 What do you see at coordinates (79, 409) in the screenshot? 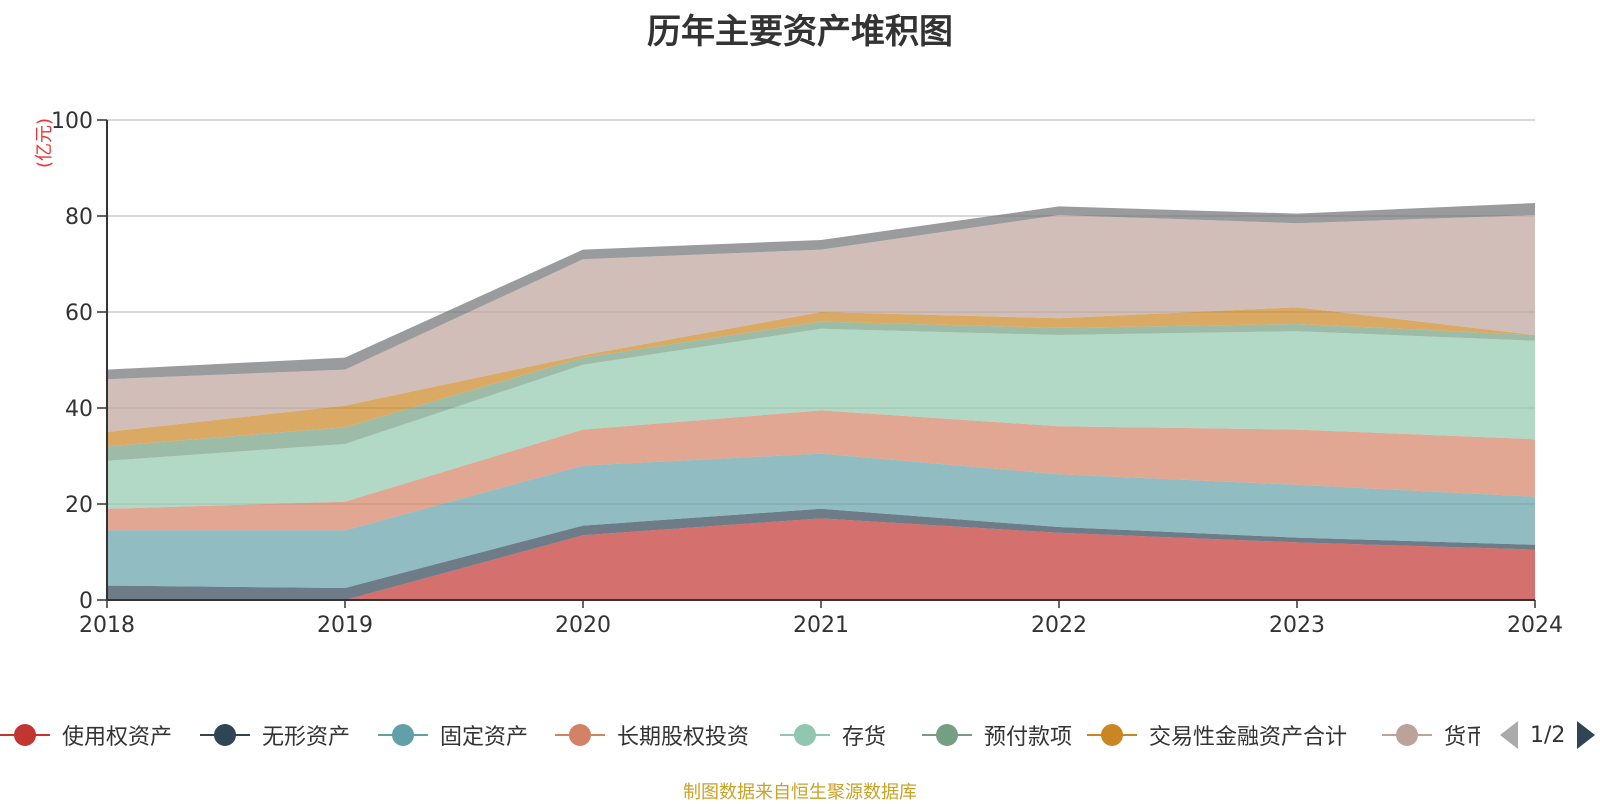
I see `y-tick-label: 40` at bounding box center [79, 409].